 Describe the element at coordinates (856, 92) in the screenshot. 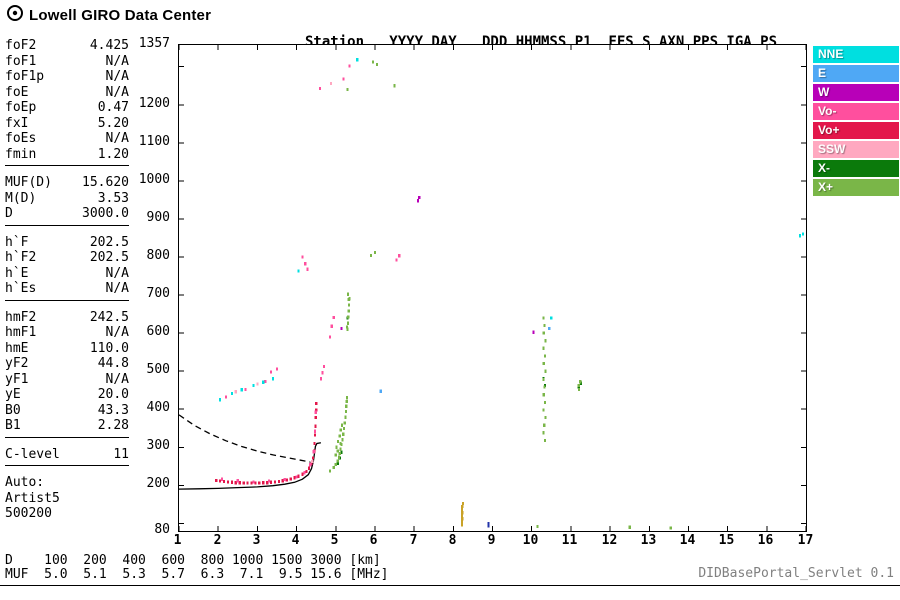

I see `legend-item-w: W` at that location.